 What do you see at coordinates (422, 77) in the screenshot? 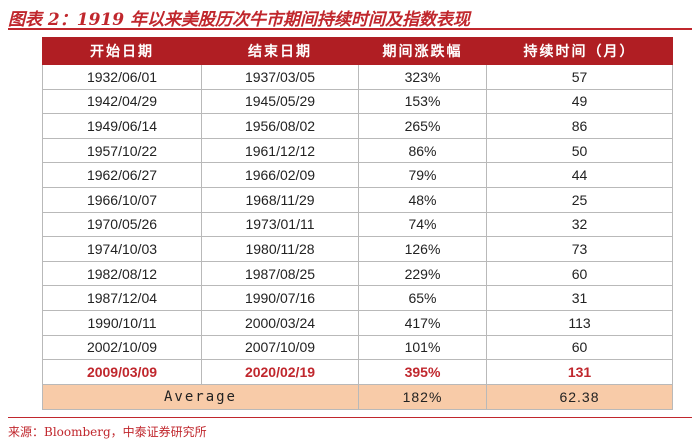
I see `change-cell: 323%` at bounding box center [422, 77].